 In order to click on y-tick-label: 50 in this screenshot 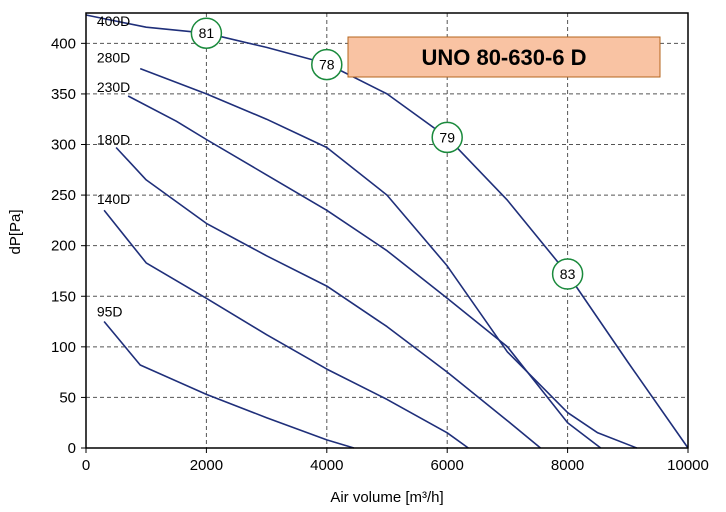, I will do `click(67, 397)`.